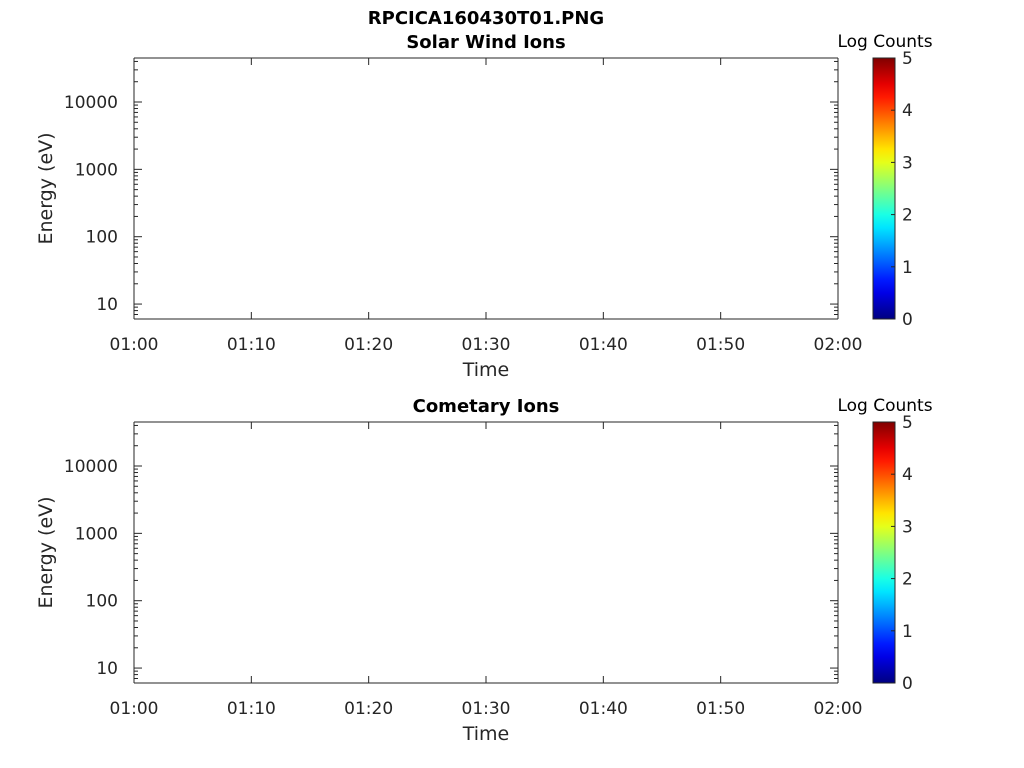 This screenshot has width=1024, height=768. What do you see at coordinates (485, 42) in the screenshot?
I see `panel-title: Solar Wind Ions` at bounding box center [485, 42].